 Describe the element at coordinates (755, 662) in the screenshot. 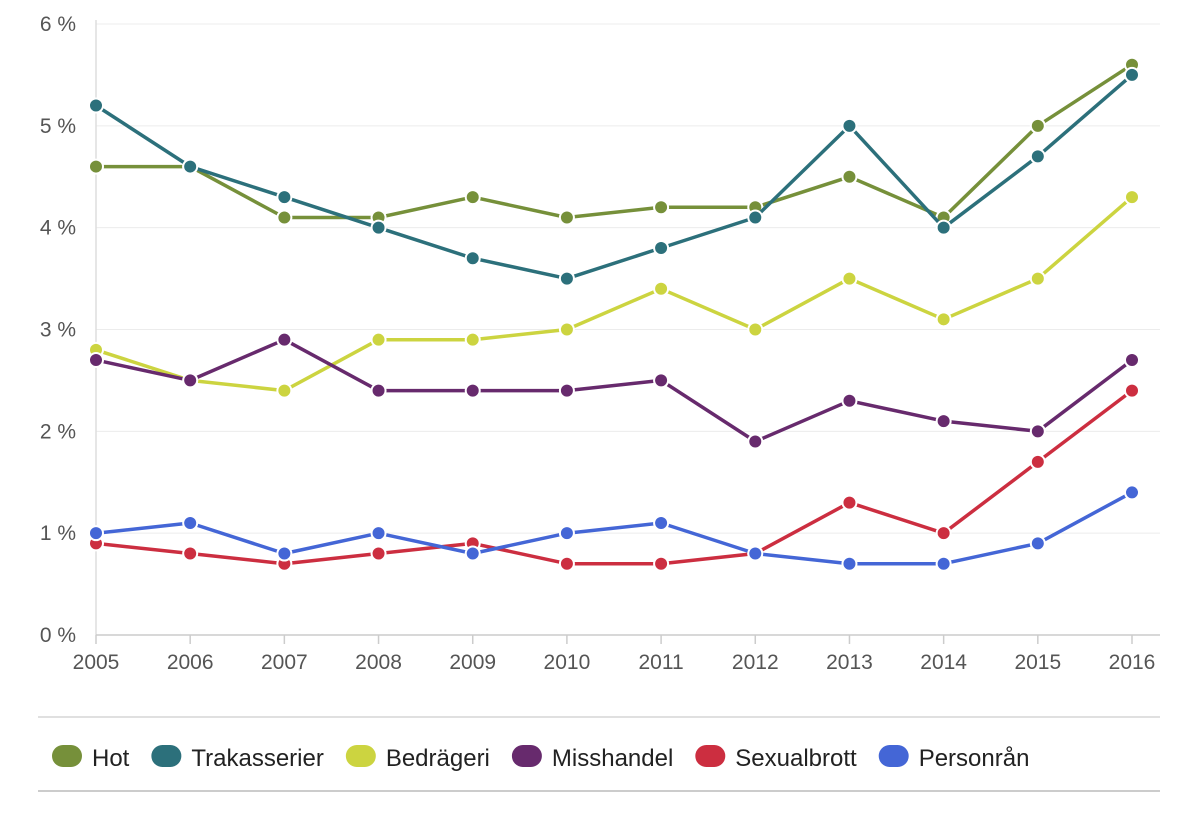

I see `x-tick-label: 2012` at that location.